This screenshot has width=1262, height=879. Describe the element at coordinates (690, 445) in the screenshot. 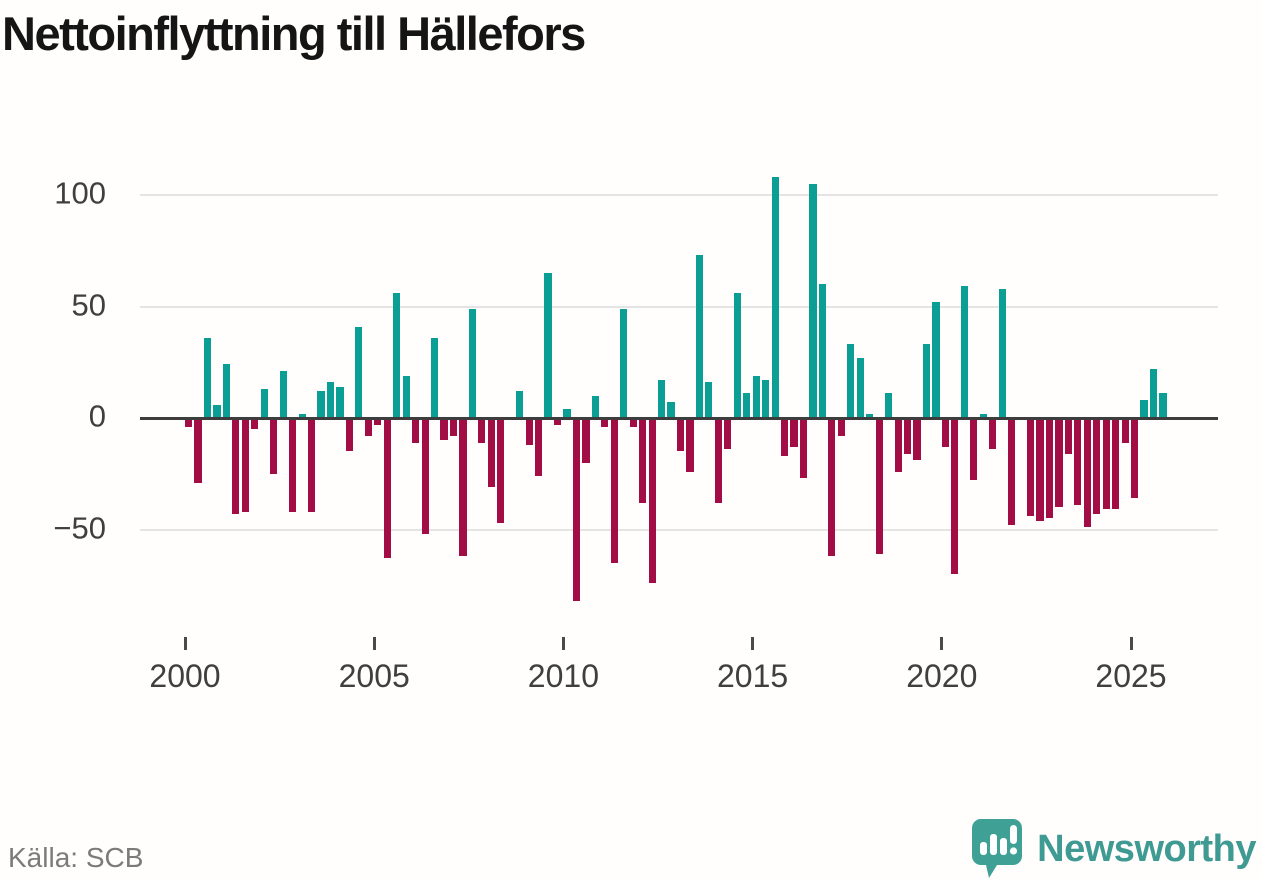

I see `bar-2013-Q2` at that location.